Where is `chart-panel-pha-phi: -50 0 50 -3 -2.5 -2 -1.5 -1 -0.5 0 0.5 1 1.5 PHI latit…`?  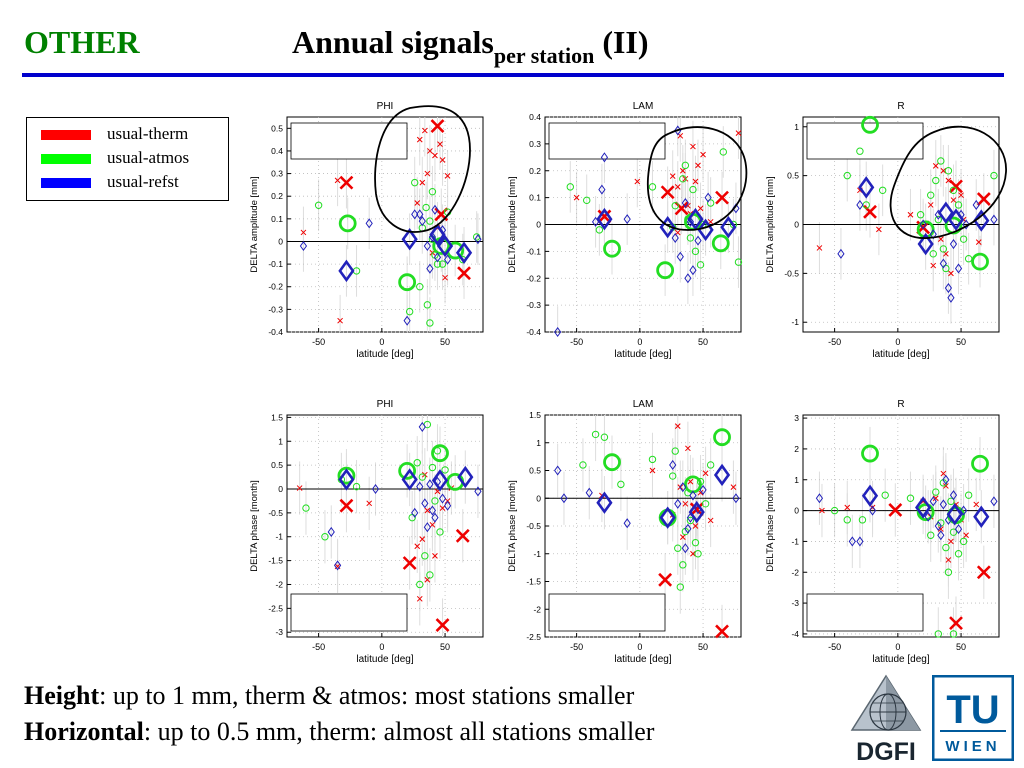 chart-panel-pha-phi: -50 0 50 -3 -2.5 -2 -1.5 -1 -0.5 0 0.5 1 1.5 PHI latit… is located at coordinates (366, 532).